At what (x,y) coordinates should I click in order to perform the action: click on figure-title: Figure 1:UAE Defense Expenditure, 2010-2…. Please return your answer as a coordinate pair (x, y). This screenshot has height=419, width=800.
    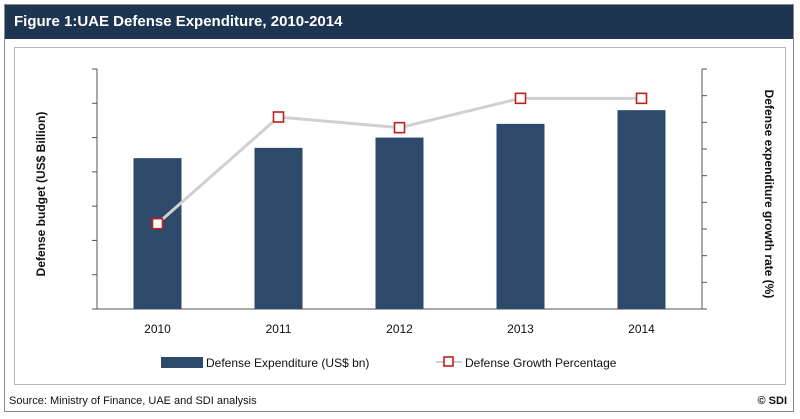
    Looking at the image, I should click on (399, 22).